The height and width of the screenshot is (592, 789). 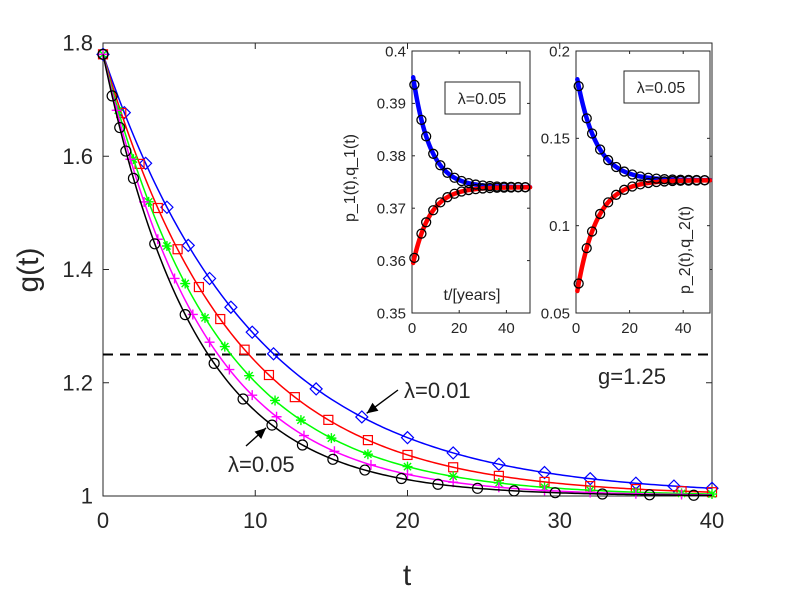 I want to click on inset1-ytick-label: 0.36, so click(x=391, y=261).